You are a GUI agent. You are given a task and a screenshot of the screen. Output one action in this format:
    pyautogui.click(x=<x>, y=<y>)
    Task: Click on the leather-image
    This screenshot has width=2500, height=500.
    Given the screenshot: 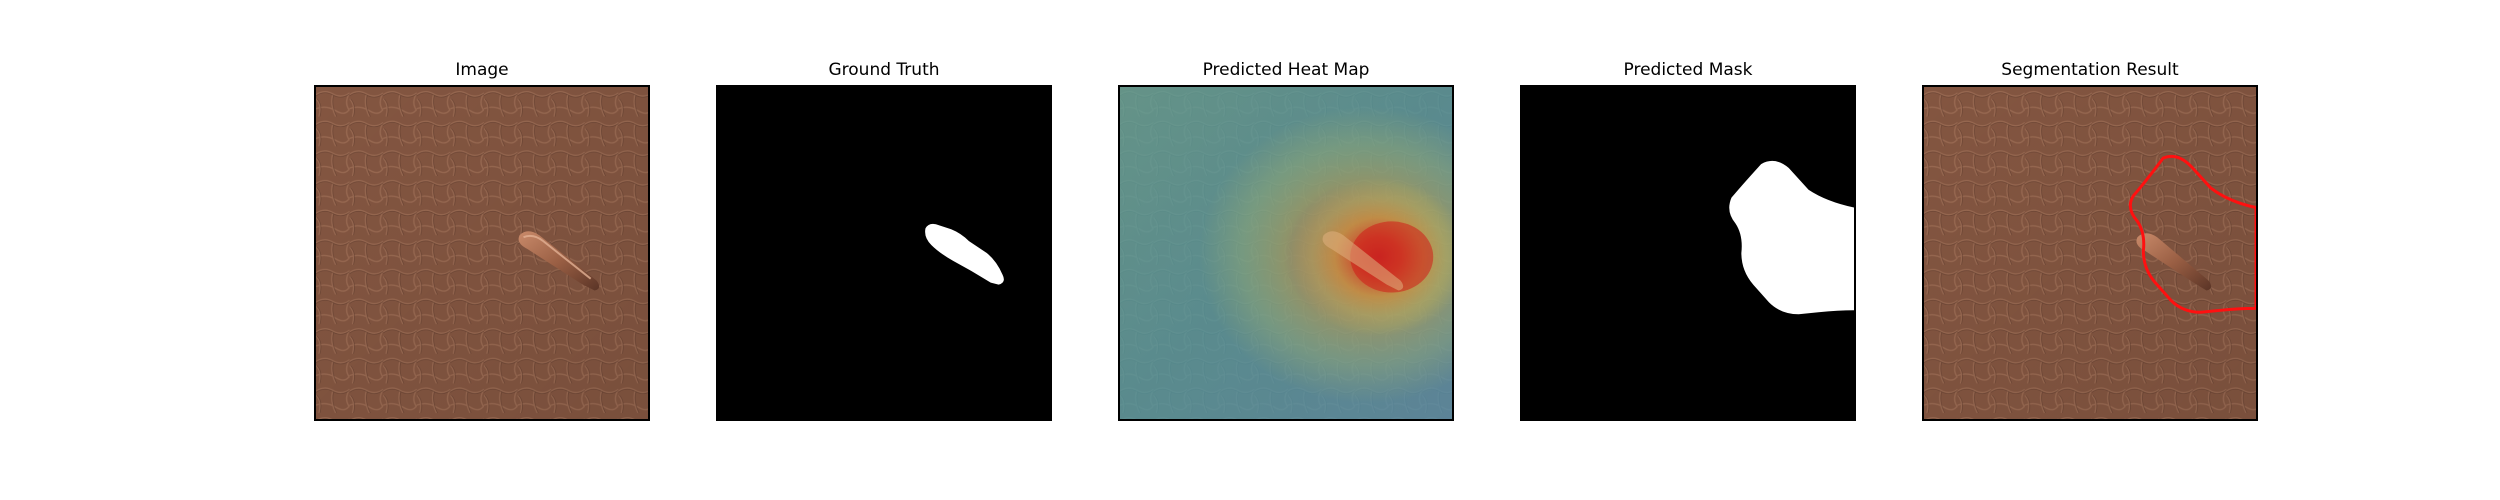 What is the action you would take?
    pyautogui.click(x=482, y=253)
    